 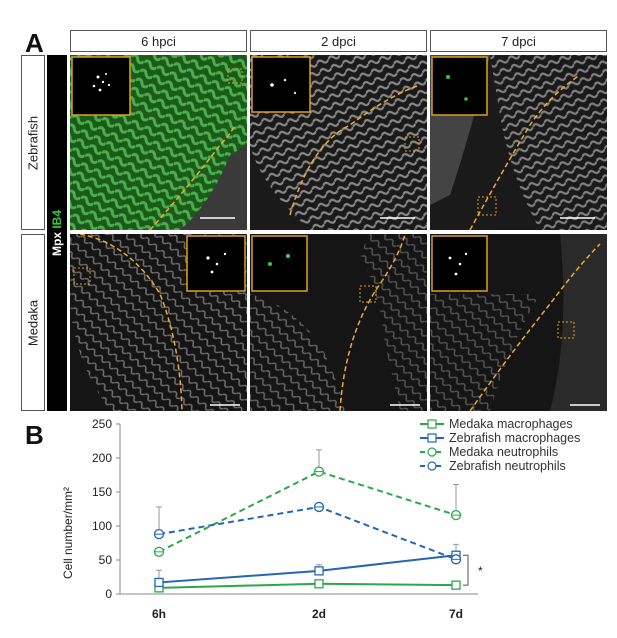 What do you see at coordinates (507, 466) in the screenshot?
I see `legend-label: Zebrafish neutrophils` at bounding box center [507, 466].